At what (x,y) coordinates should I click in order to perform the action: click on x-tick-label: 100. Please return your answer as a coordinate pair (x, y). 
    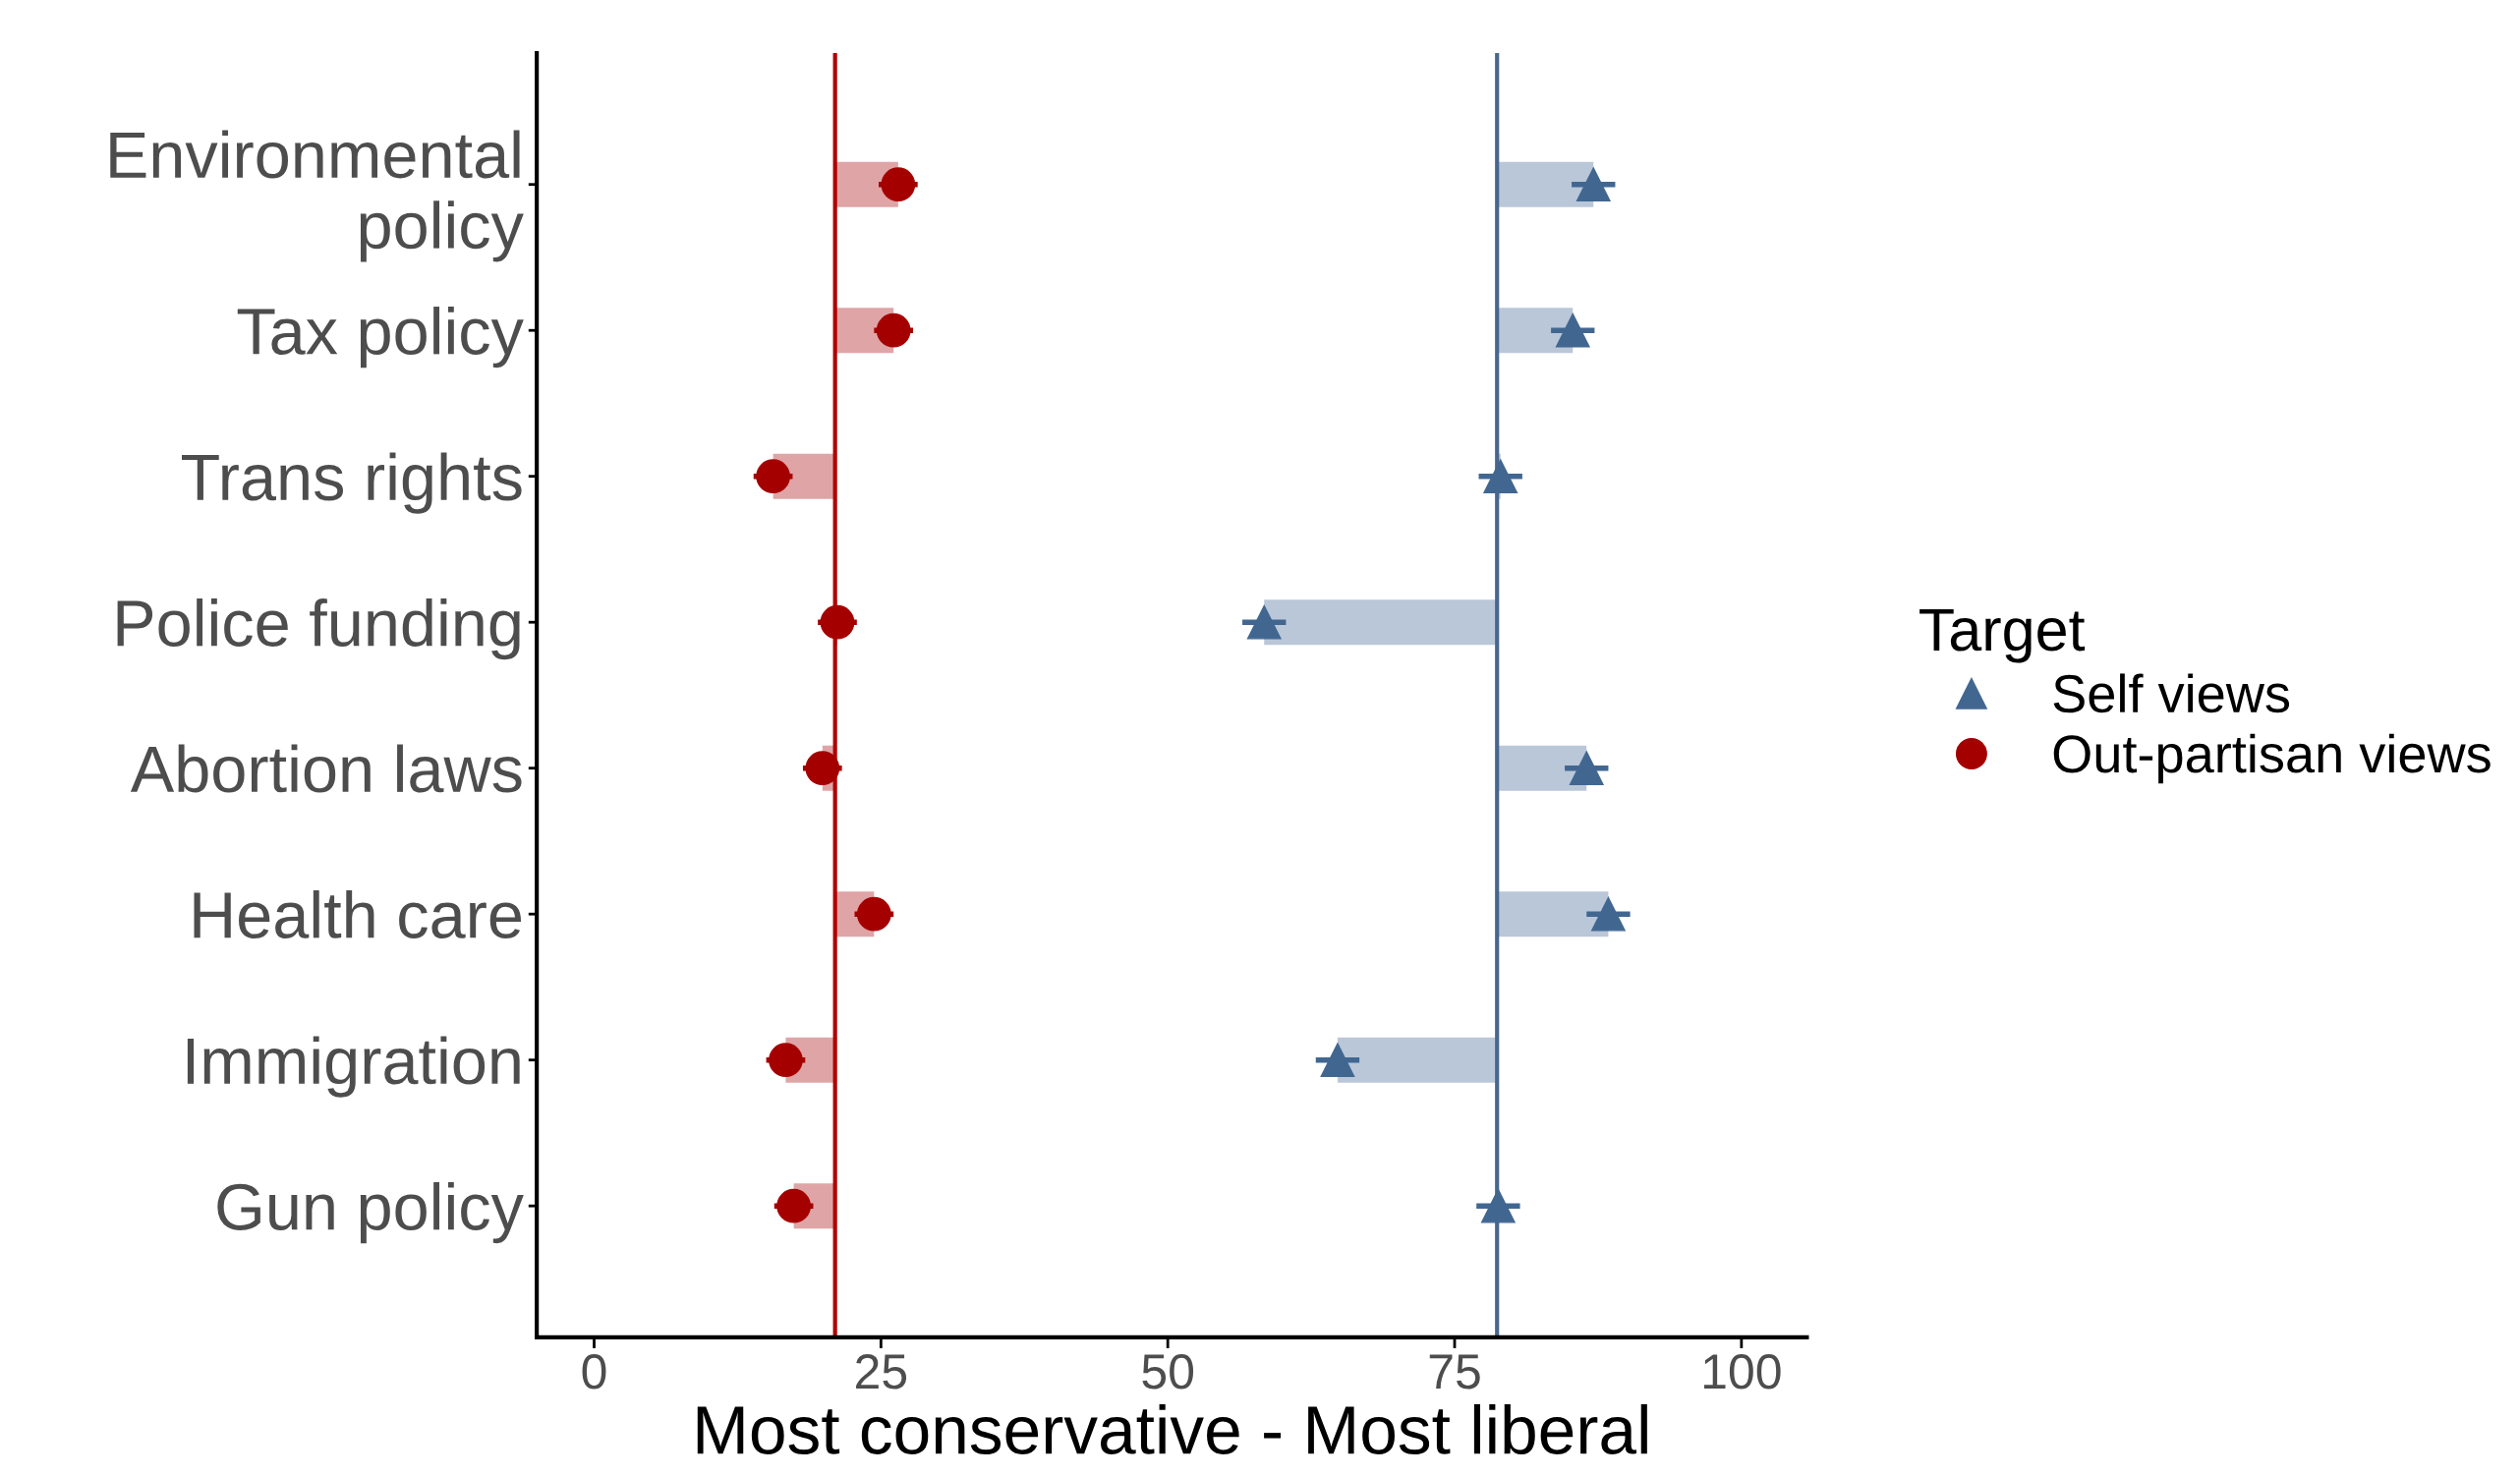
    Looking at the image, I should click on (1742, 1372).